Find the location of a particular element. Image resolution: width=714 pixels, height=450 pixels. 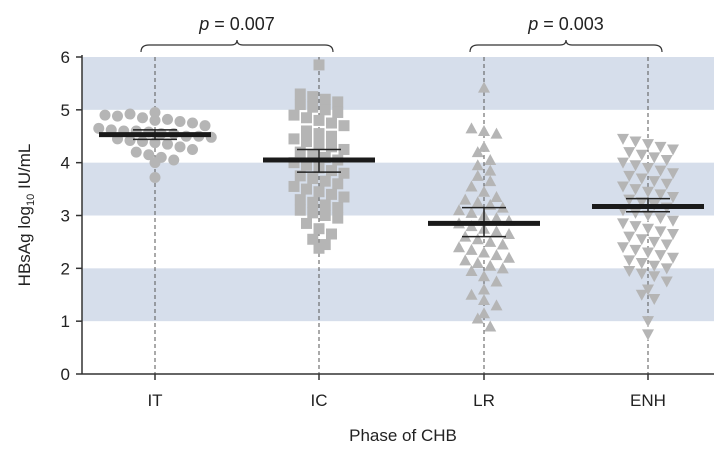

y-tick-label: 2 is located at coordinates (65, 268).